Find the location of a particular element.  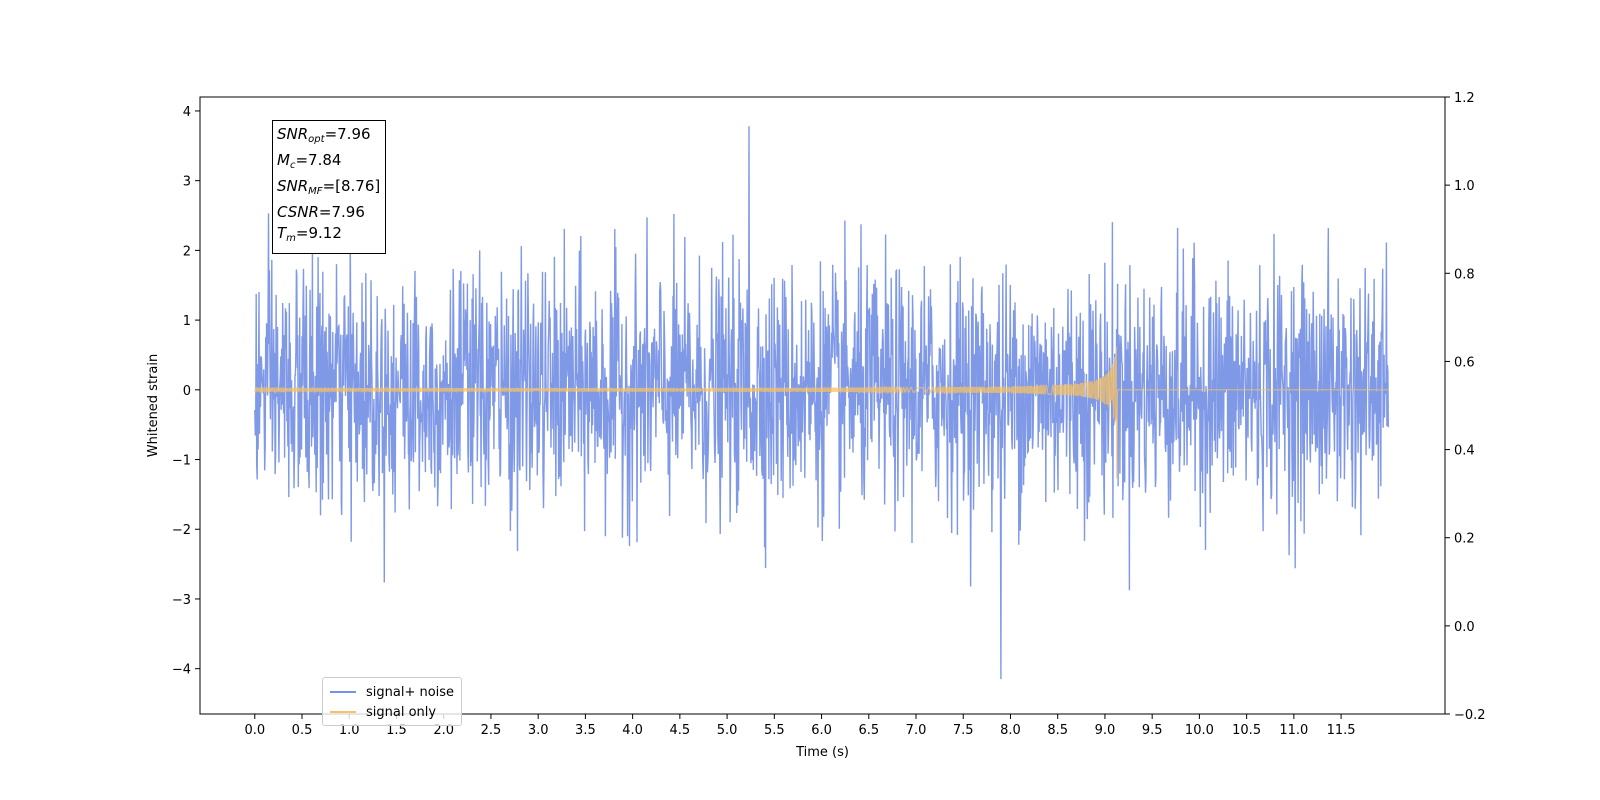

y2-tick-label: 1.0 is located at coordinates (1464, 186).